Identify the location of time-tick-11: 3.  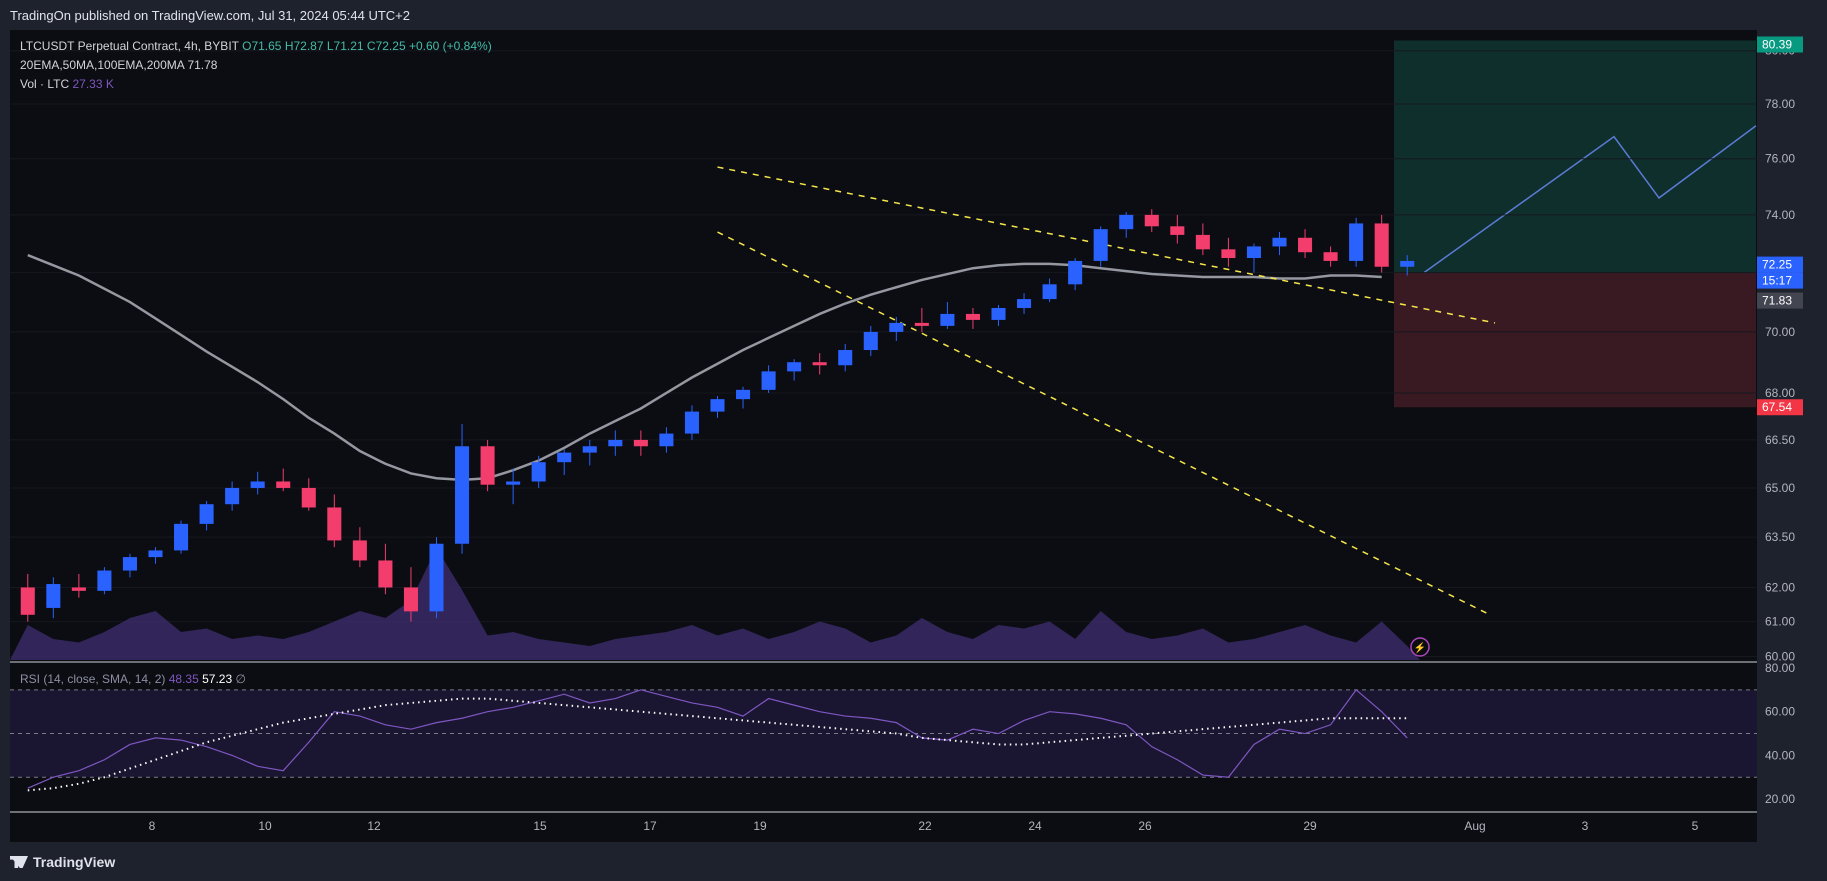
(1585, 826).